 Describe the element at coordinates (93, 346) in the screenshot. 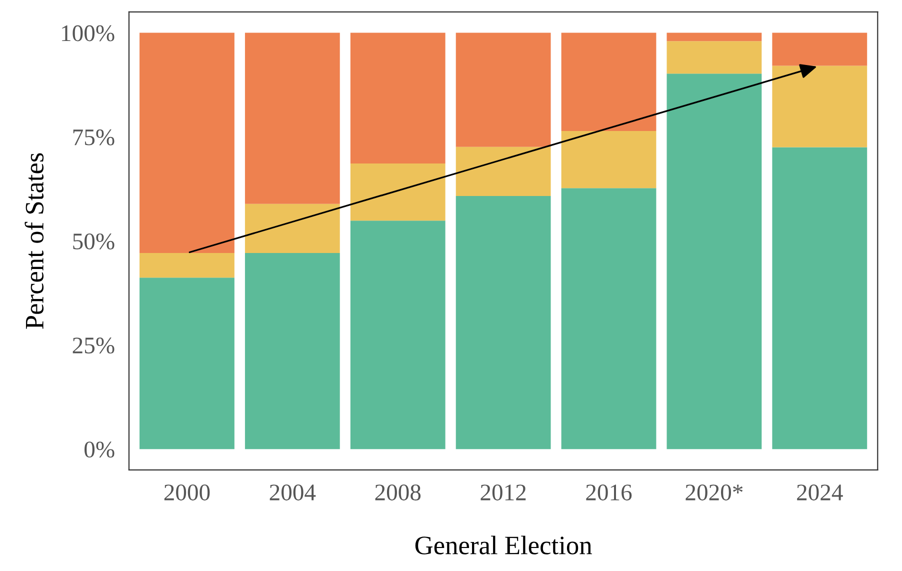

I see `y-tick-label: 25%` at that location.